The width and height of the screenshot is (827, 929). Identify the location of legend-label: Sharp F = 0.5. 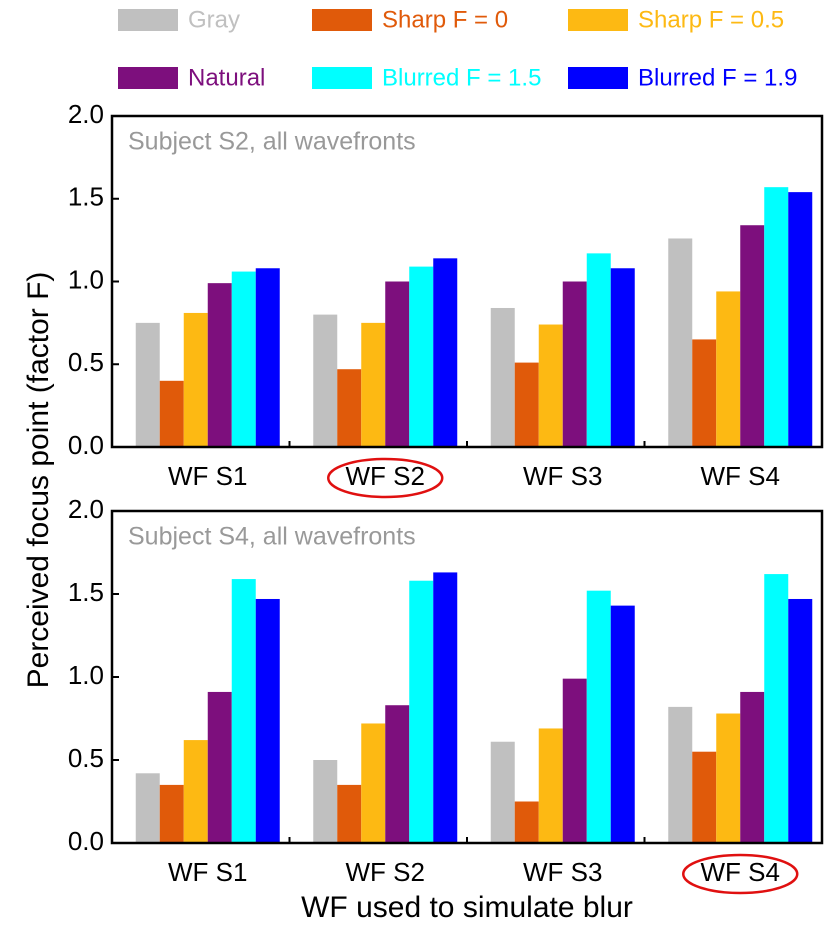
(711, 19).